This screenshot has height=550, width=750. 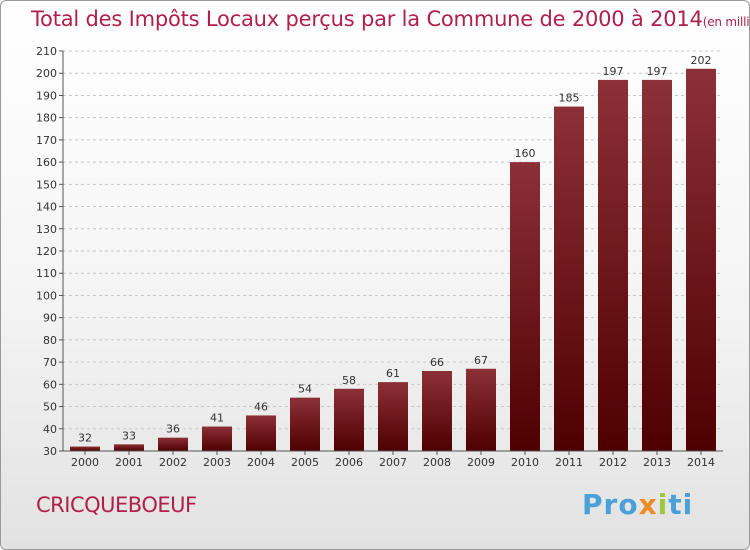 What do you see at coordinates (50, 429) in the screenshot?
I see `y-tick-label: 40` at bounding box center [50, 429].